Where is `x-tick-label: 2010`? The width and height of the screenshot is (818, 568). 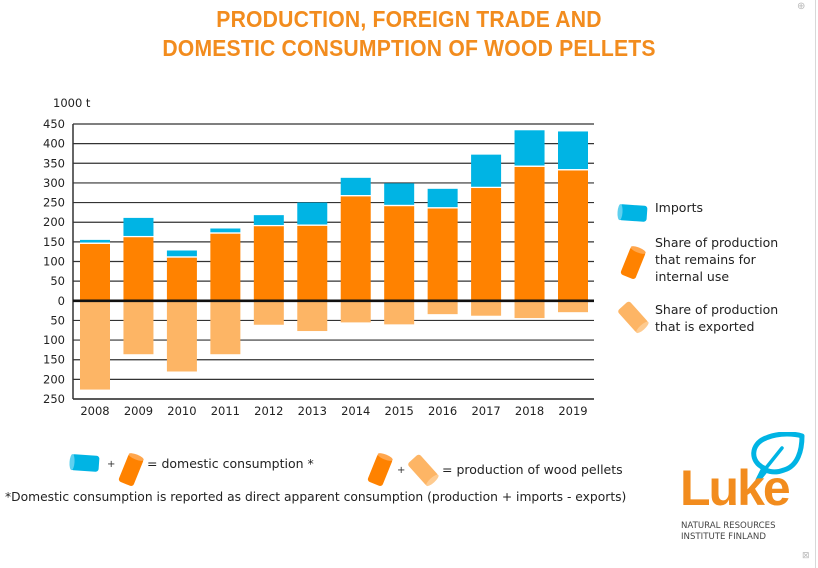 x-tick-label: 2010 is located at coordinates (181, 411).